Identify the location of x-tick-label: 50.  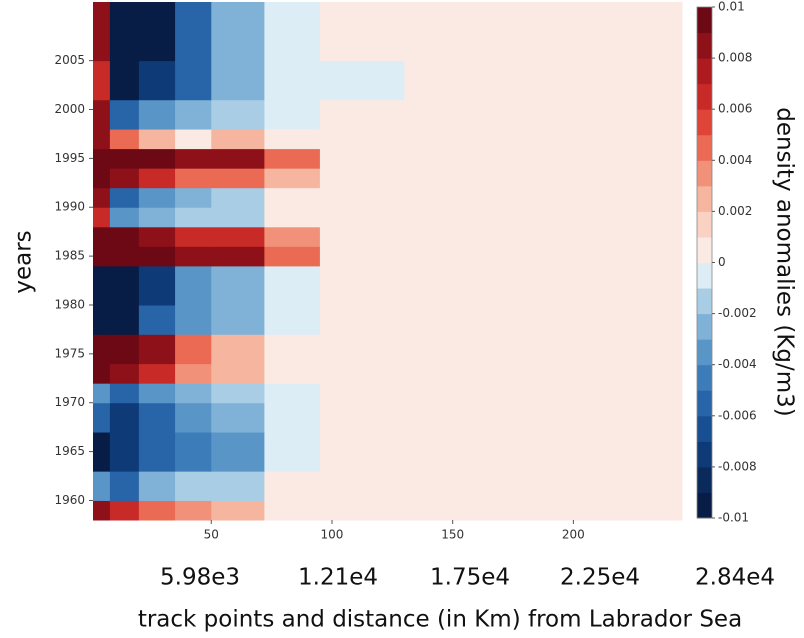
(211, 535).